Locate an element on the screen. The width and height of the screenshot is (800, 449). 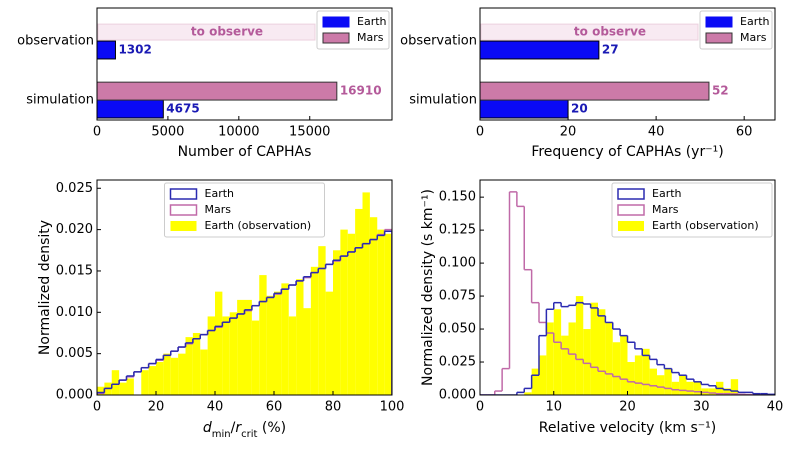
y-tick-label: 0.005 is located at coordinates (74, 353).